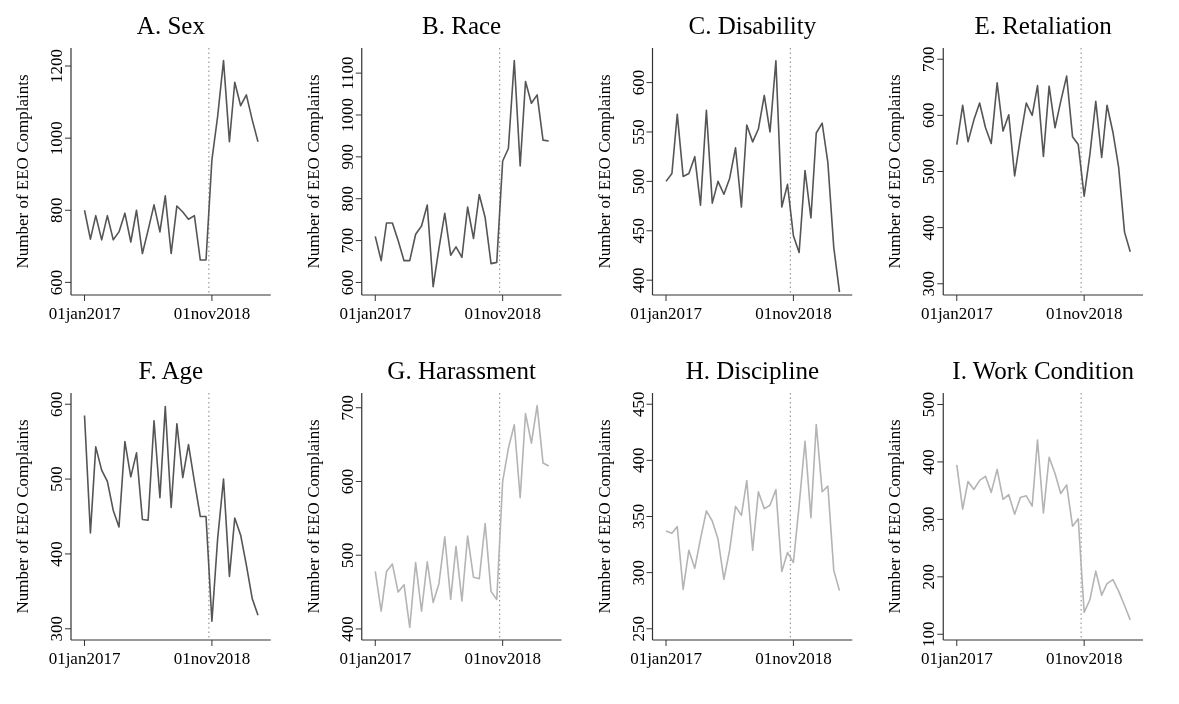 This screenshot has height=704, width=1179. What do you see at coordinates (1043, 370) in the screenshot?
I see `chart-title: I. Work Condition` at bounding box center [1043, 370].